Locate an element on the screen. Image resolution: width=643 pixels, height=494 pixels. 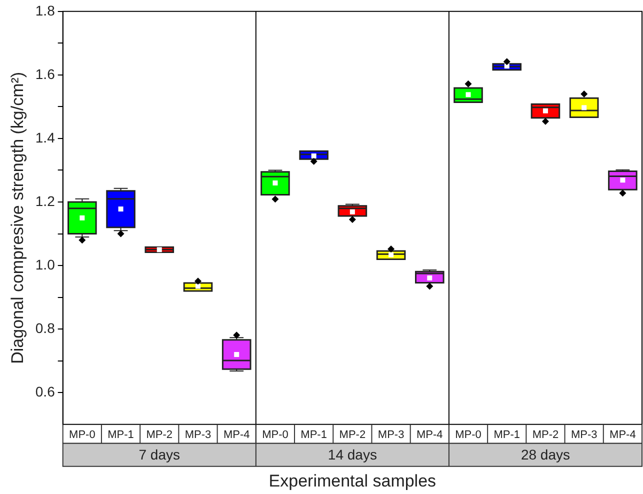
y-tick-label: 0.6 is located at coordinates (45, 391).